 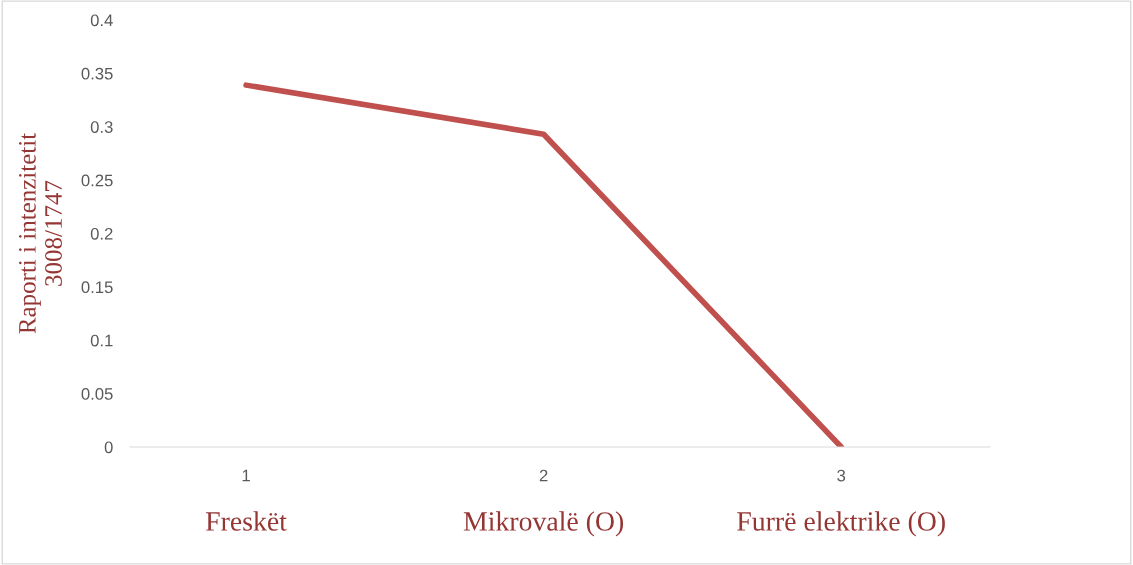 What do you see at coordinates (841, 524) in the screenshot?
I see `text: Furrë elektrike (O)` at bounding box center [841, 524].